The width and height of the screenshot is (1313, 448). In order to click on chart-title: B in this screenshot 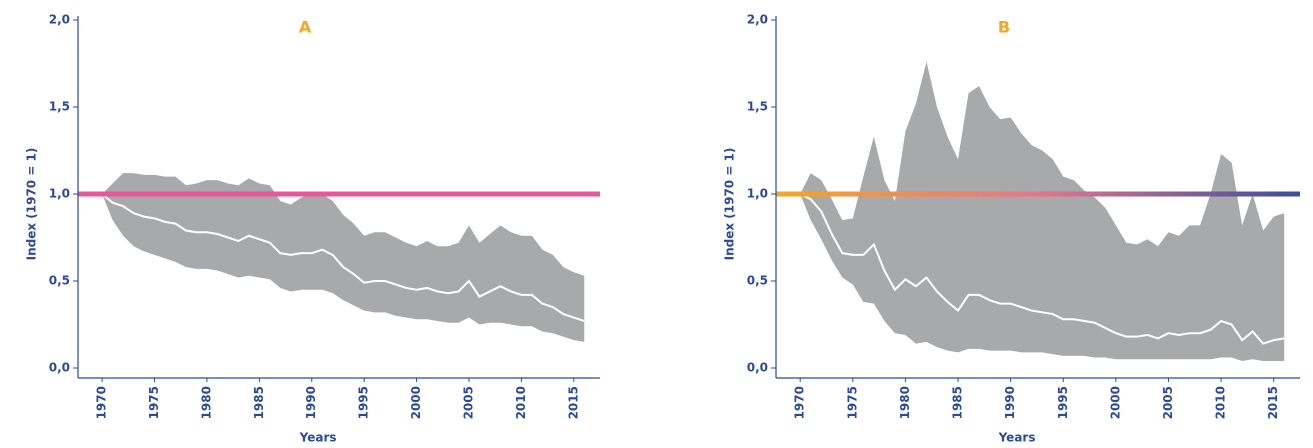, I will do `click(1004, 27)`.